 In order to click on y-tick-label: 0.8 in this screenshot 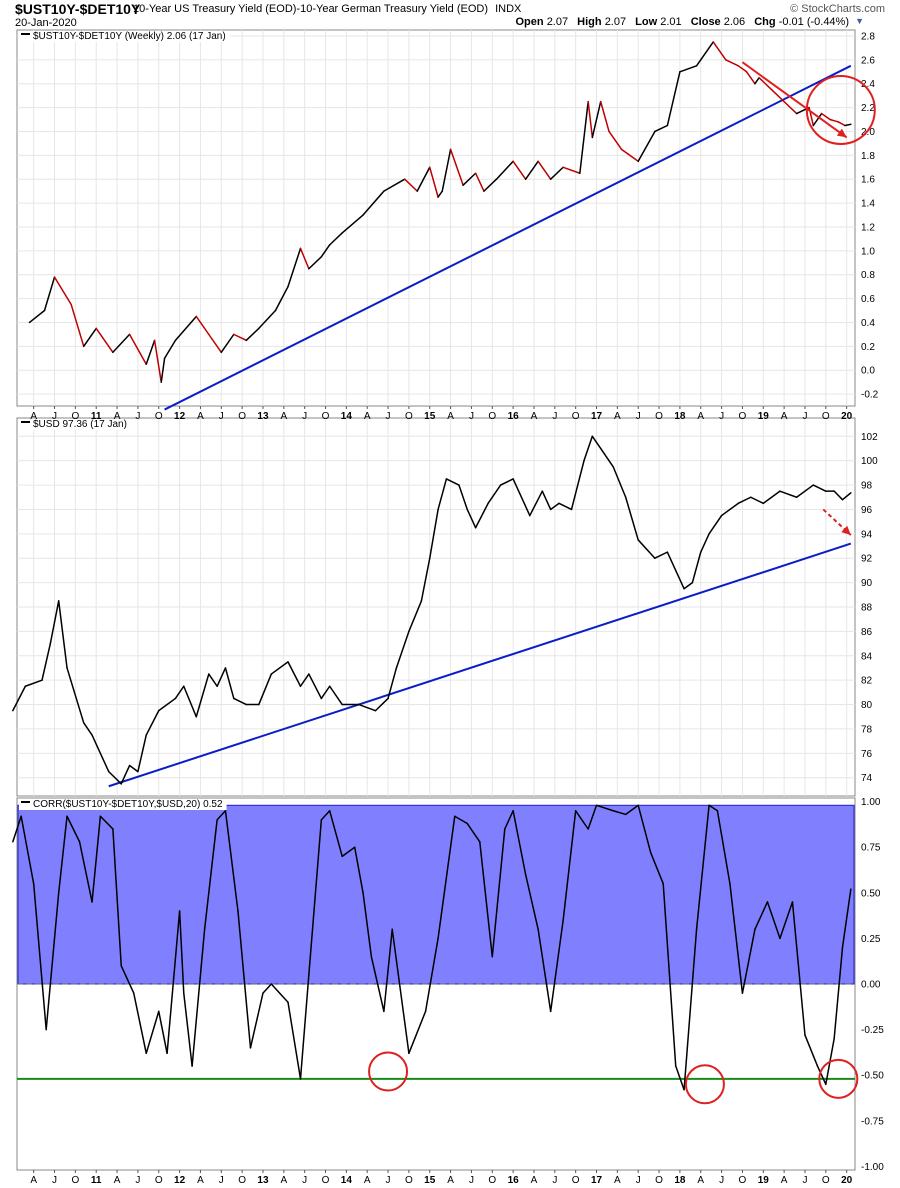, I will do `click(868, 275)`.